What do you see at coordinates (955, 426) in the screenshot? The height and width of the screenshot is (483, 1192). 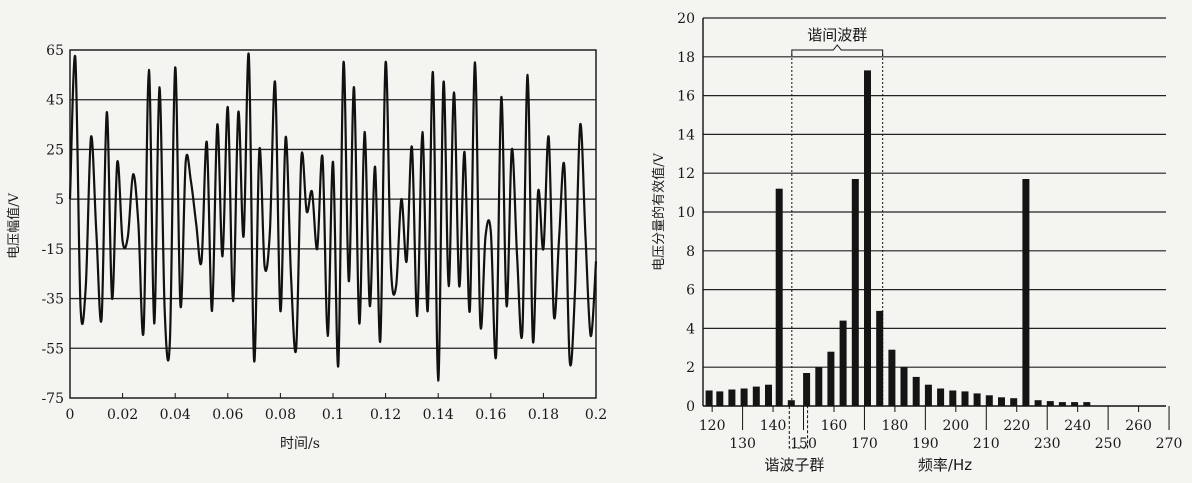 I see `spectrum-x-tick-label: 200` at bounding box center [955, 426].